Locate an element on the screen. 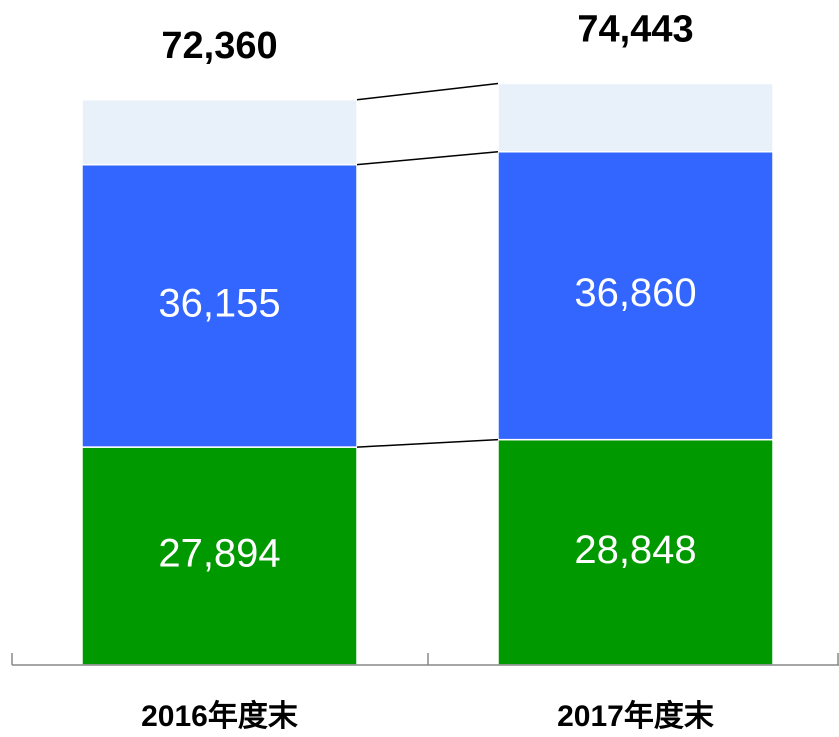 This screenshot has height=737, width=839. segment-label: 27,894 is located at coordinates (219, 554).